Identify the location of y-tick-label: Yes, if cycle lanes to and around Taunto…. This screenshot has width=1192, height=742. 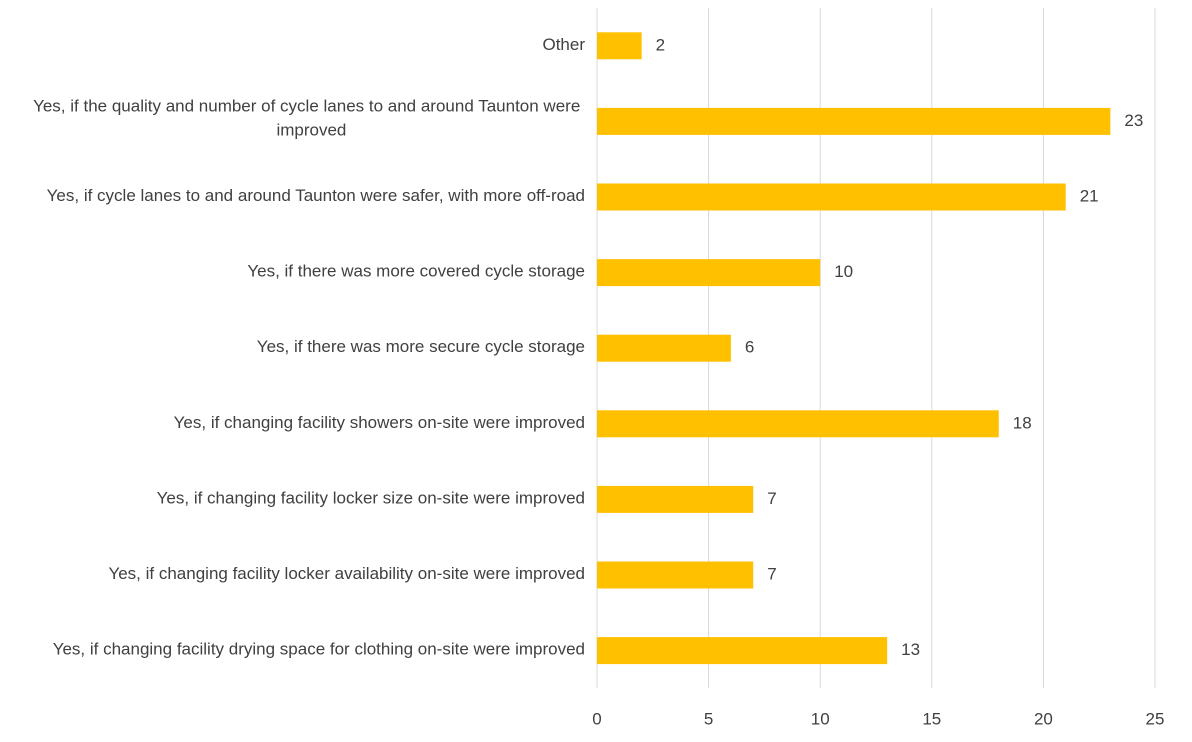
(316, 195).